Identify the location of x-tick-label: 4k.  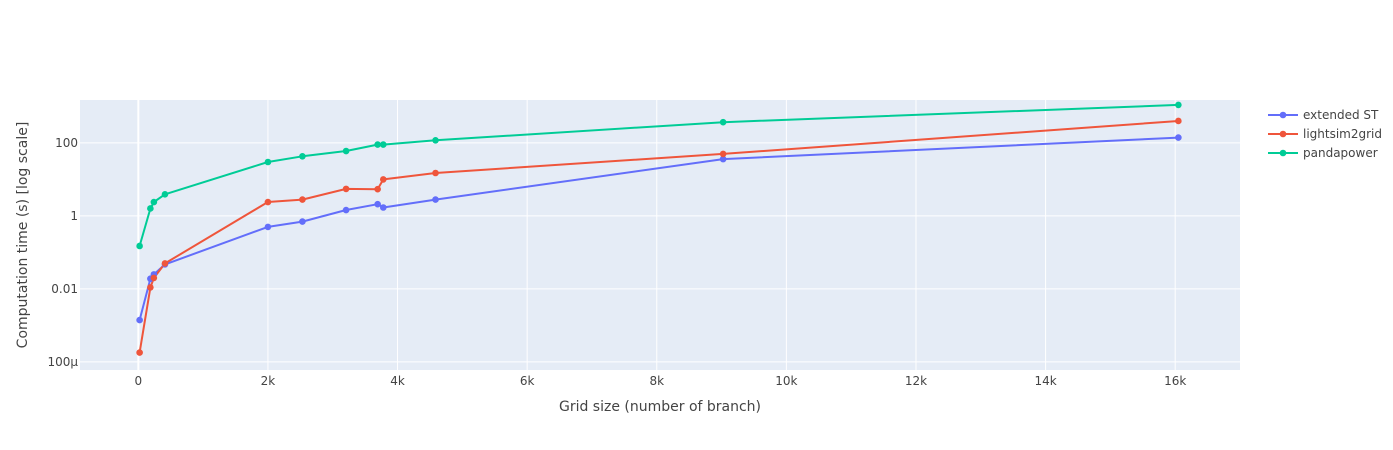
(397, 381).